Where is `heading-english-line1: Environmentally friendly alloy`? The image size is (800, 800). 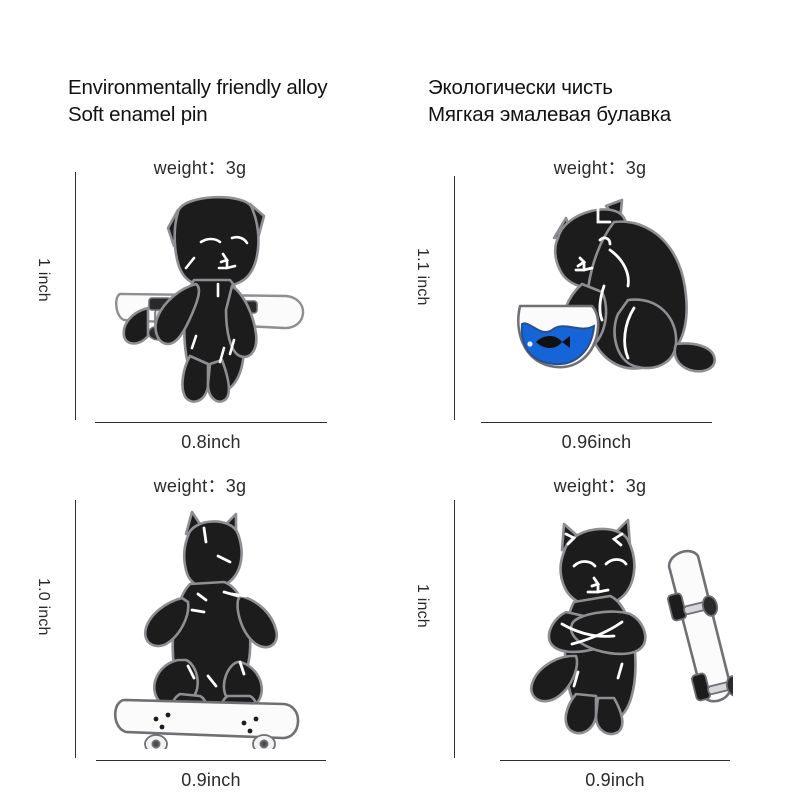 heading-english-line1: Environmentally friendly alloy is located at coordinates (198, 87).